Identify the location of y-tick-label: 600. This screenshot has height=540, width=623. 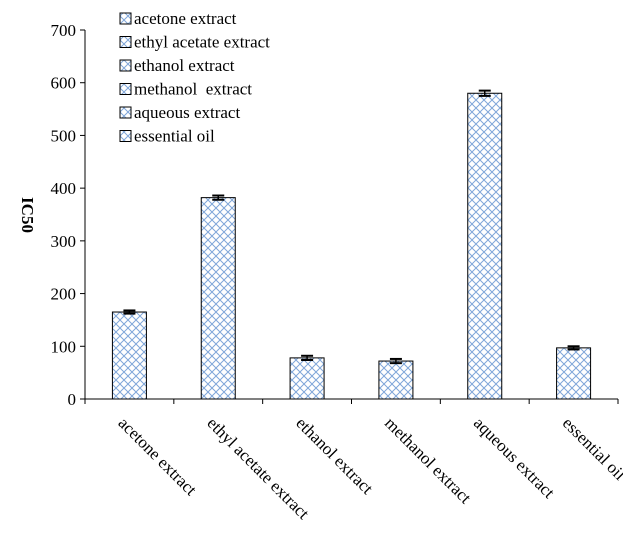
(64, 83).